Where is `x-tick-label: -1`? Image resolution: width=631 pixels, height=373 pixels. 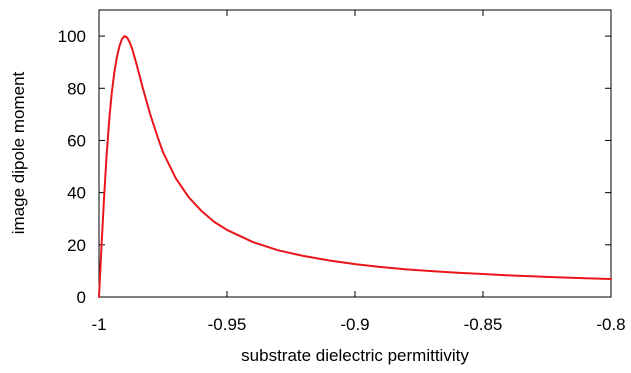 x-tick-label: -1 is located at coordinates (98, 324).